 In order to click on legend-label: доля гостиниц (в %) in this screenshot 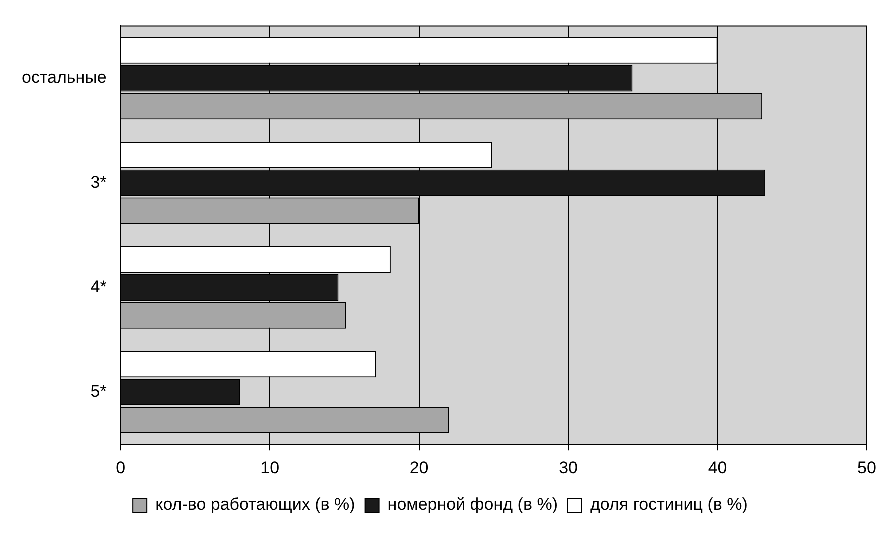, I will do `click(669, 504)`.